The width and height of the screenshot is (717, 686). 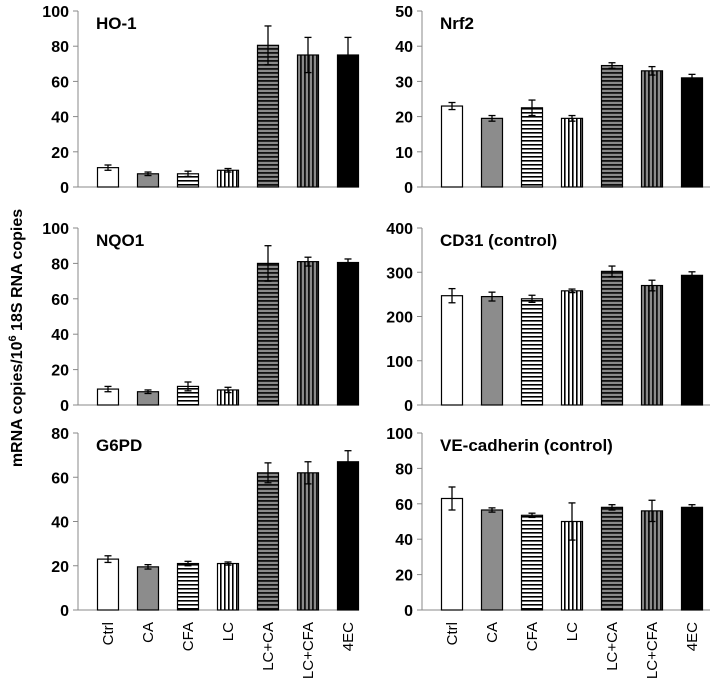 I want to click on y-tick-label: 30, so click(x=404, y=82).